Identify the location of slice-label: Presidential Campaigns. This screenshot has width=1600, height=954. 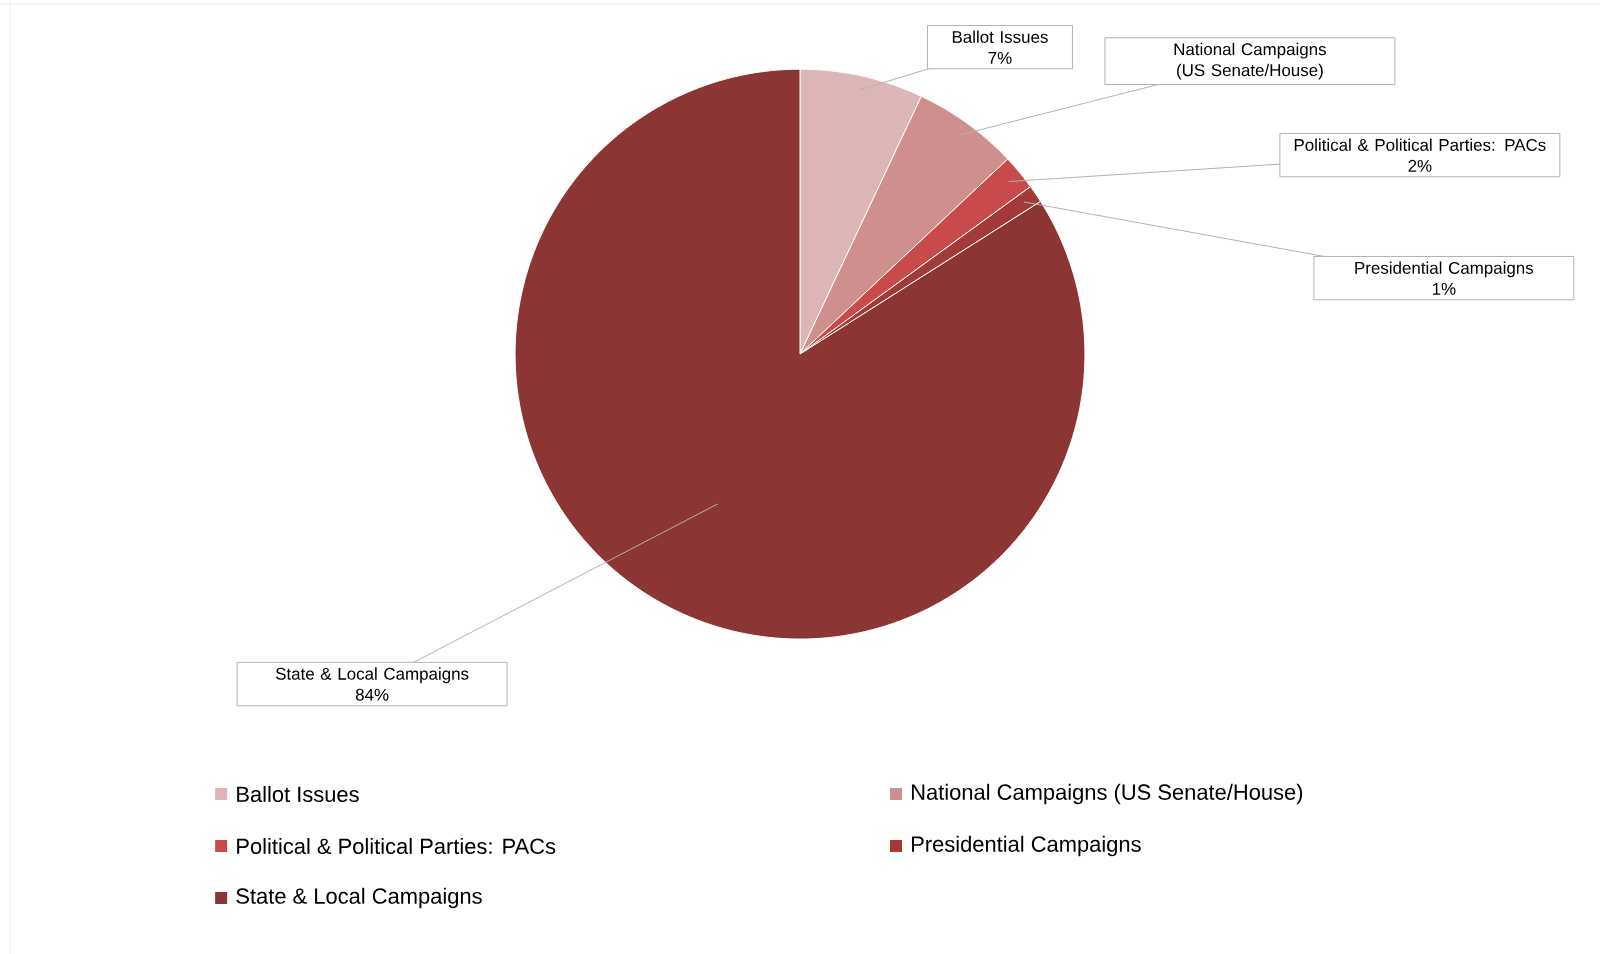
(1444, 269).